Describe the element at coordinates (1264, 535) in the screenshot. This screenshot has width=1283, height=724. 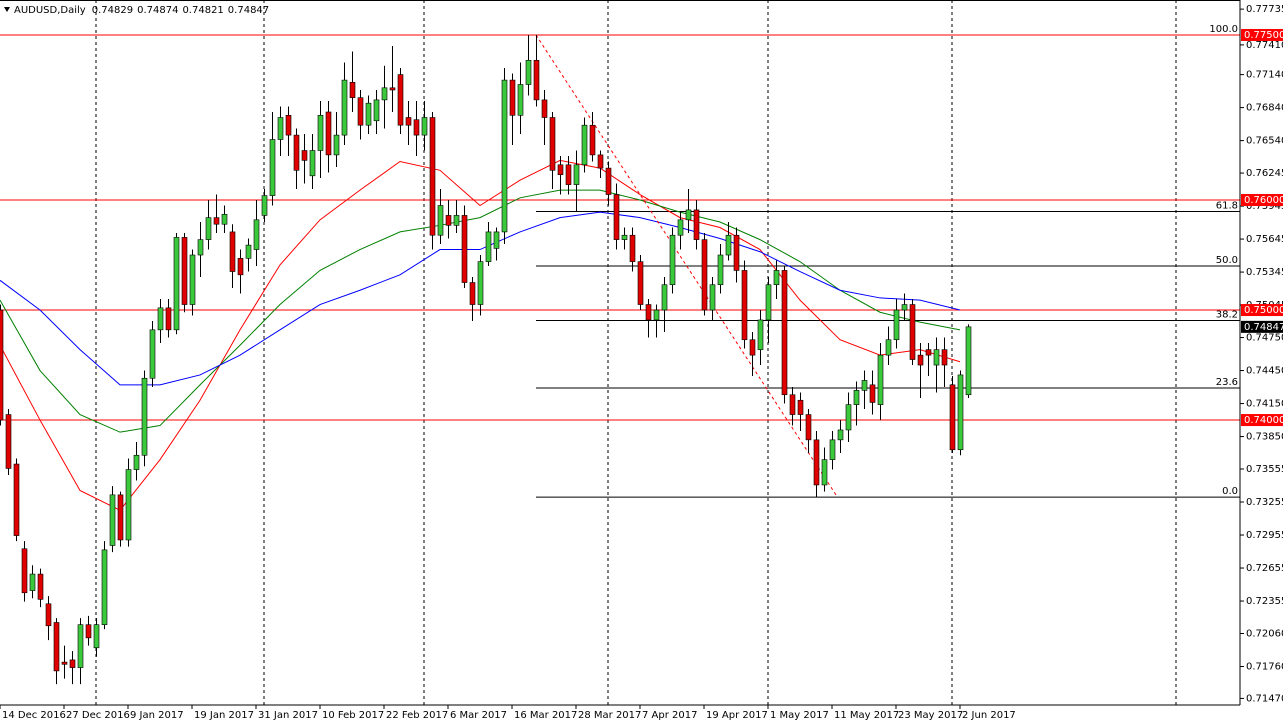
I see `y-tick-label: 0.72955` at that location.